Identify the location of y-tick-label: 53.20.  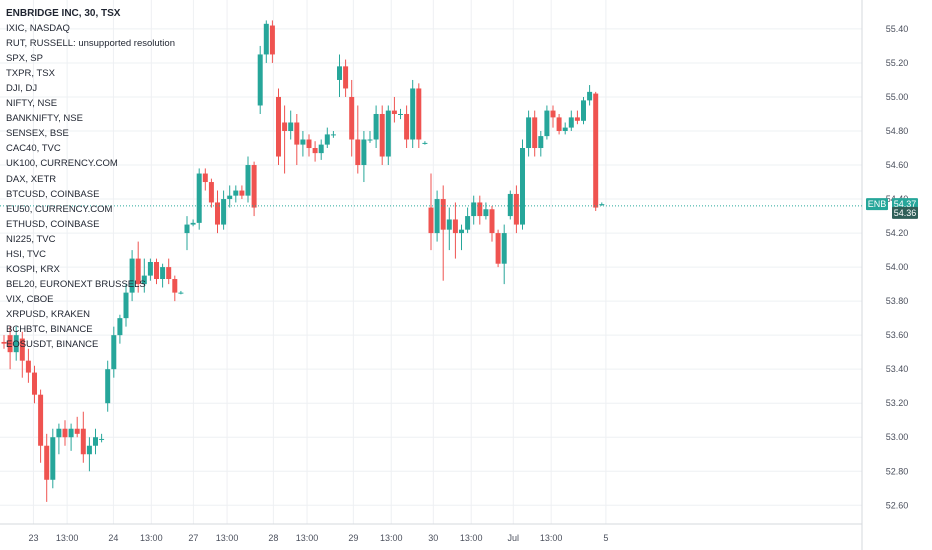
(897, 403).